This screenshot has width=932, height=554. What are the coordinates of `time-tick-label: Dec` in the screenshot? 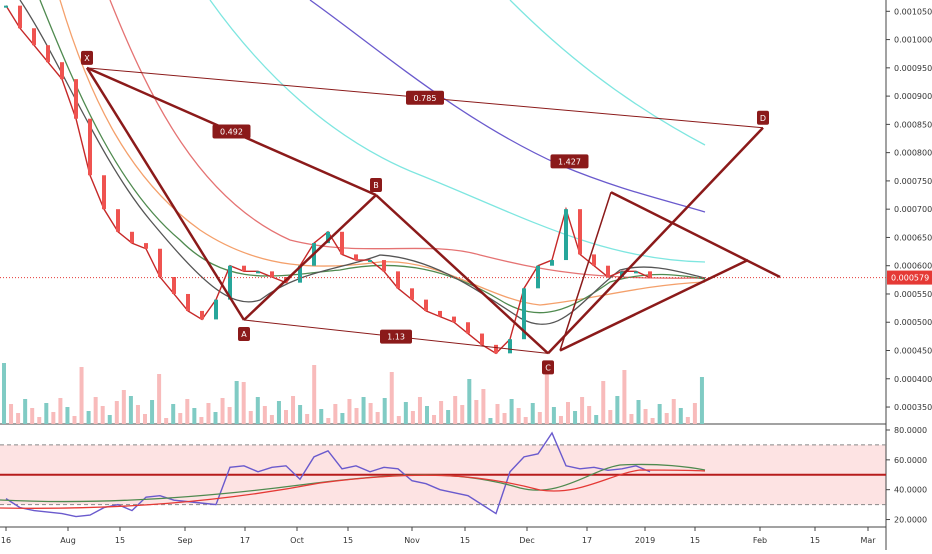 It's located at (526, 540).